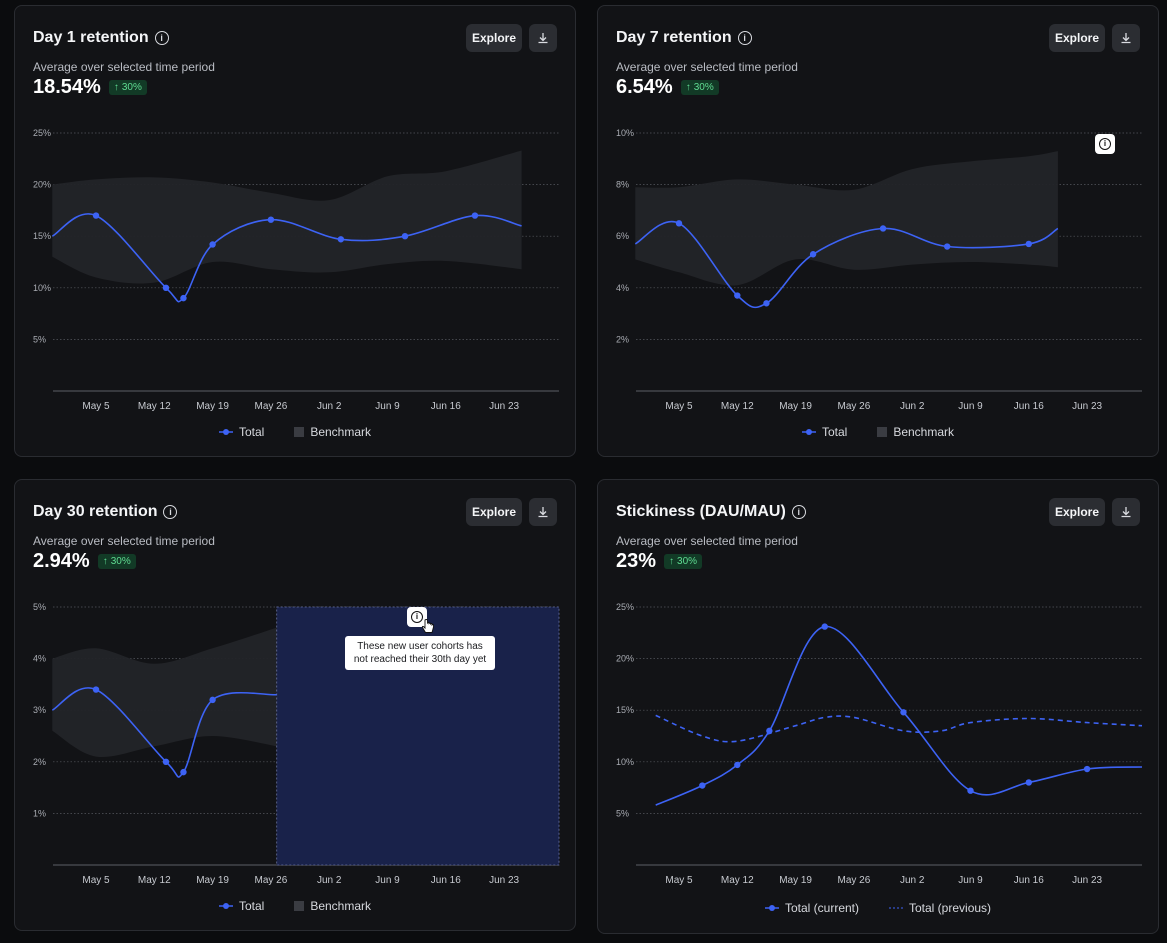 The width and height of the screenshot is (1167, 943). Describe the element at coordinates (667, 87) in the screenshot. I see `metric-row: 6.54% ↑ 30%` at that location.